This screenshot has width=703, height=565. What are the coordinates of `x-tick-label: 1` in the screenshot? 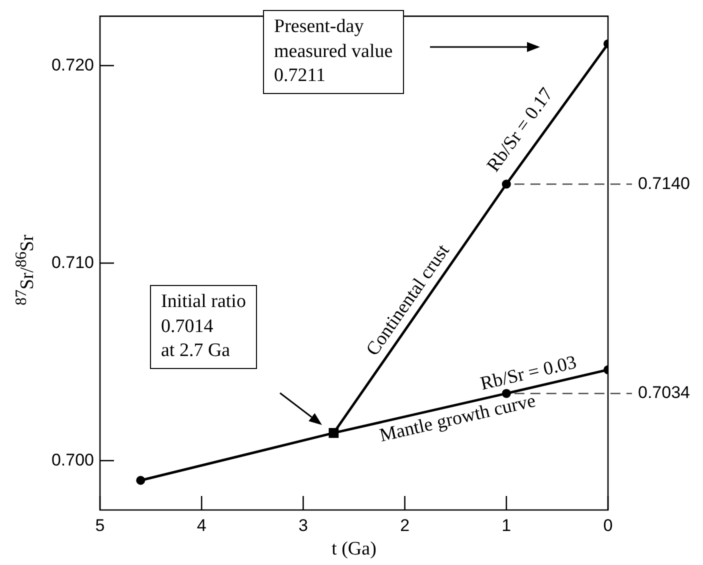 It's located at (507, 525).